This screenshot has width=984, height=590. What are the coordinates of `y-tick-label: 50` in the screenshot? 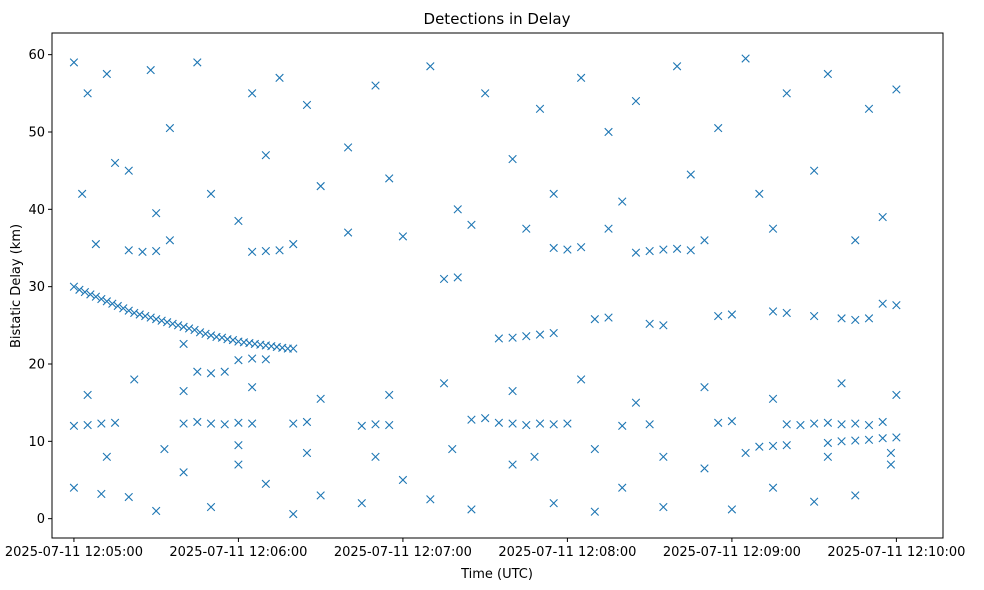 It's located at (36, 132).